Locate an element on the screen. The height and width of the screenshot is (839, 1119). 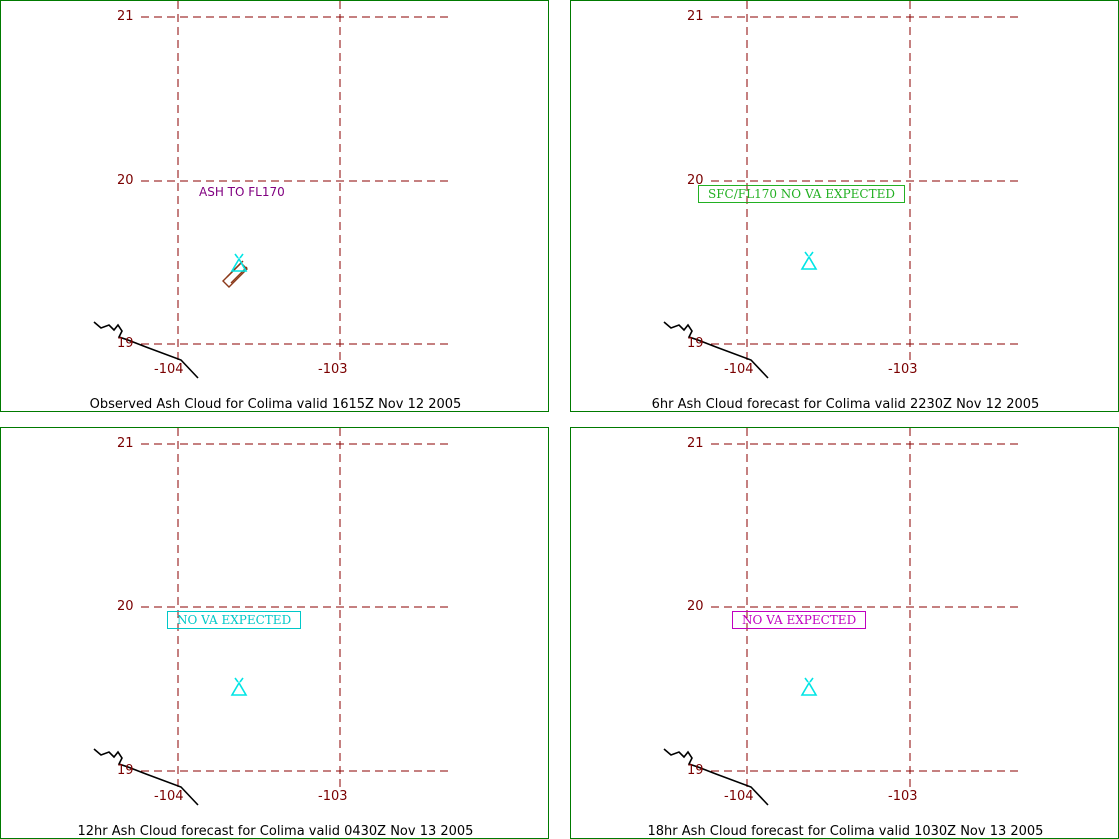
no-va-annotation: SFC/FL170 NO VA EXPECTED is located at coordinates (801, 194).